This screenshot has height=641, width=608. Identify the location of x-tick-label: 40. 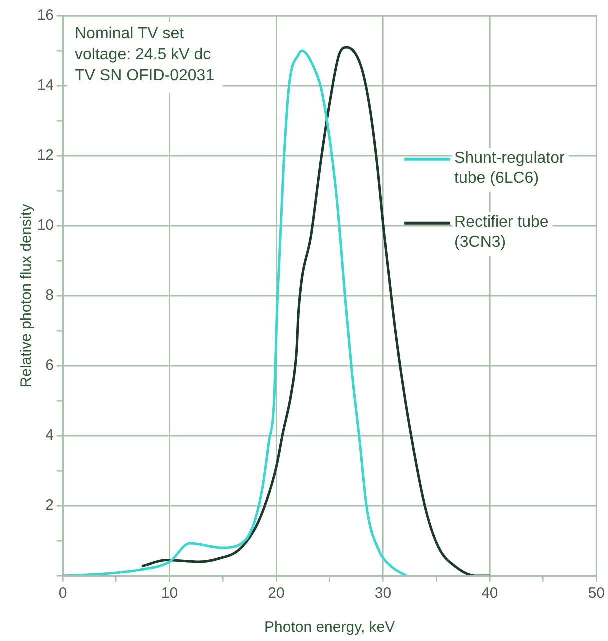
(490, 593).